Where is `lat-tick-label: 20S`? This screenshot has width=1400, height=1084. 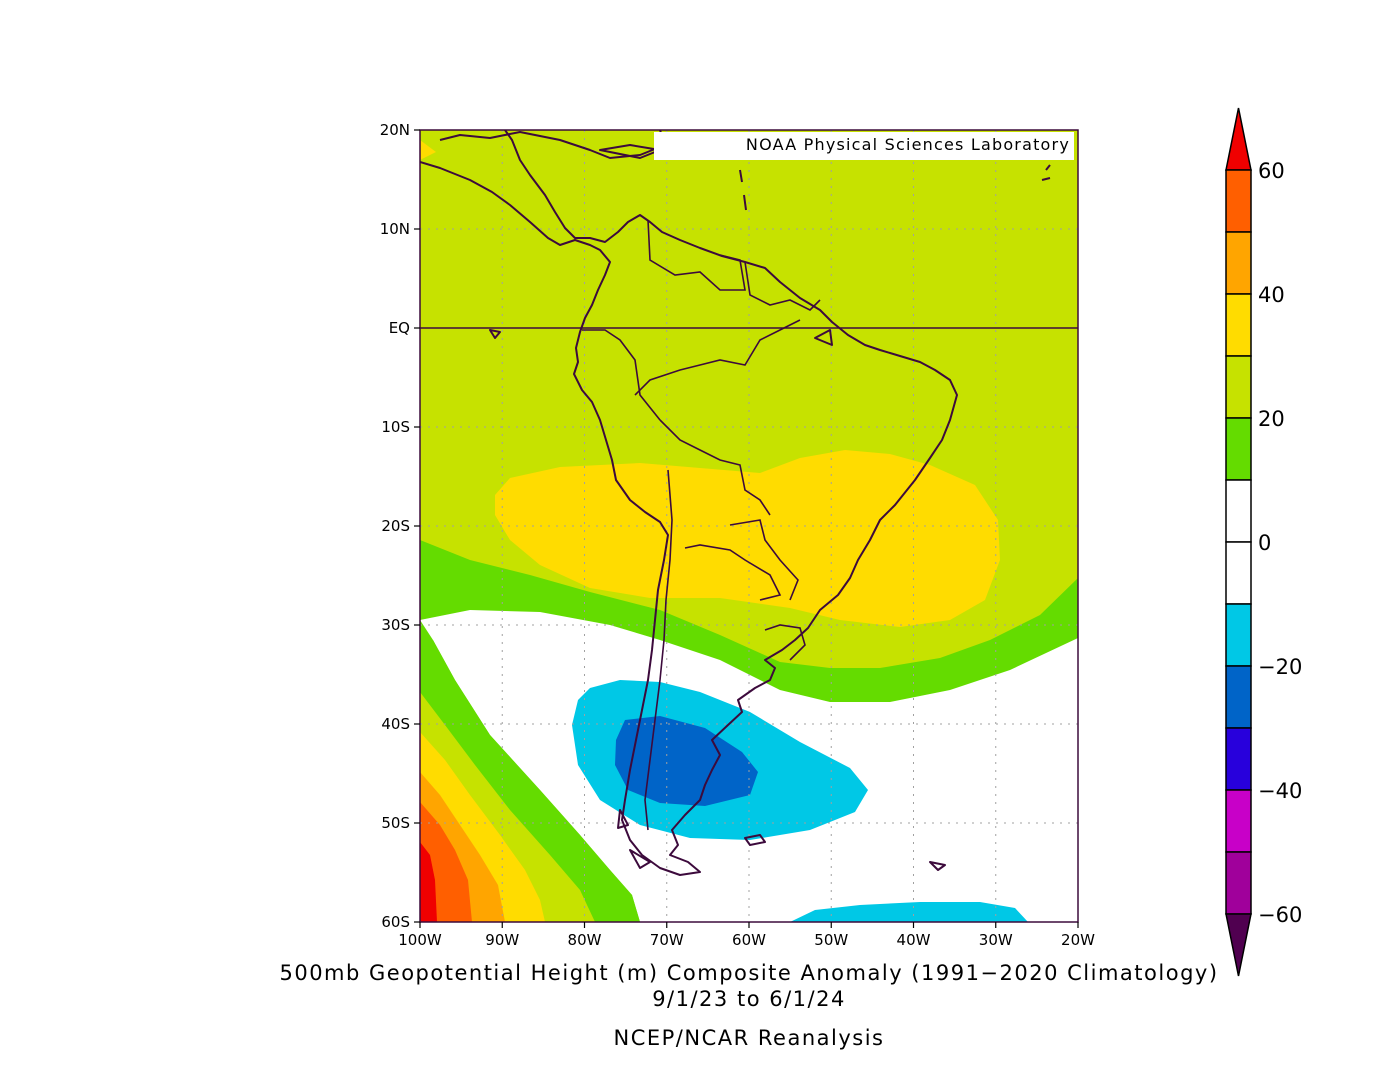
lat-tick-label: 20S is located at coordinates (395, 526).